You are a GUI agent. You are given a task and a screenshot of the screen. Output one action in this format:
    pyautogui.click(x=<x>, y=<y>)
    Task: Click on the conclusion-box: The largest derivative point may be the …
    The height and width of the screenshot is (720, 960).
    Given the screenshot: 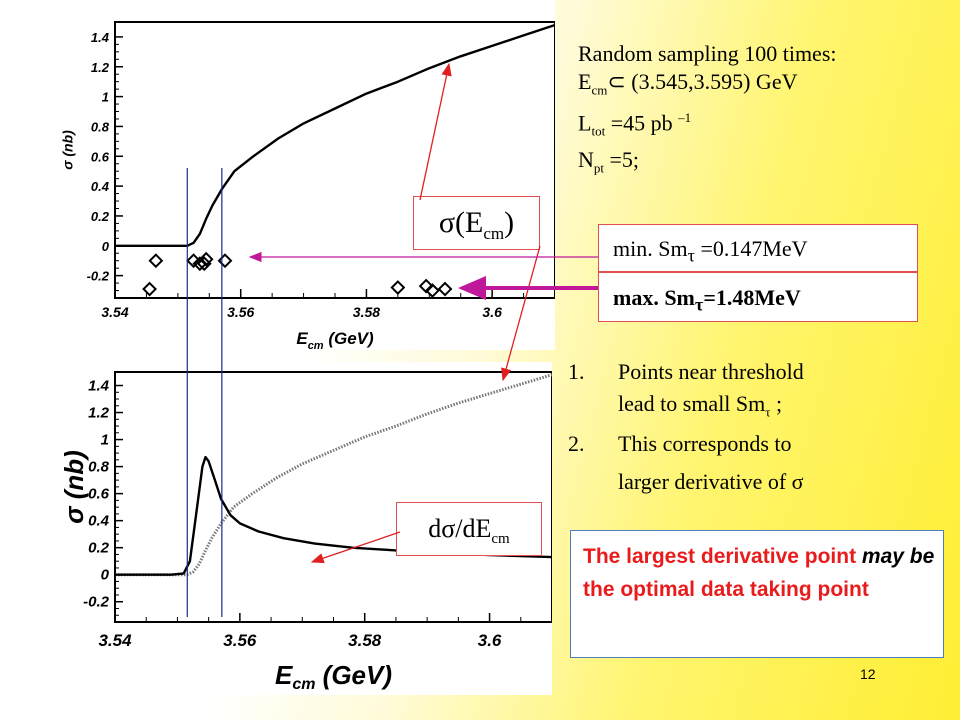 What is the action you would take?
    pyautogui.click(x=757, y=594)
    